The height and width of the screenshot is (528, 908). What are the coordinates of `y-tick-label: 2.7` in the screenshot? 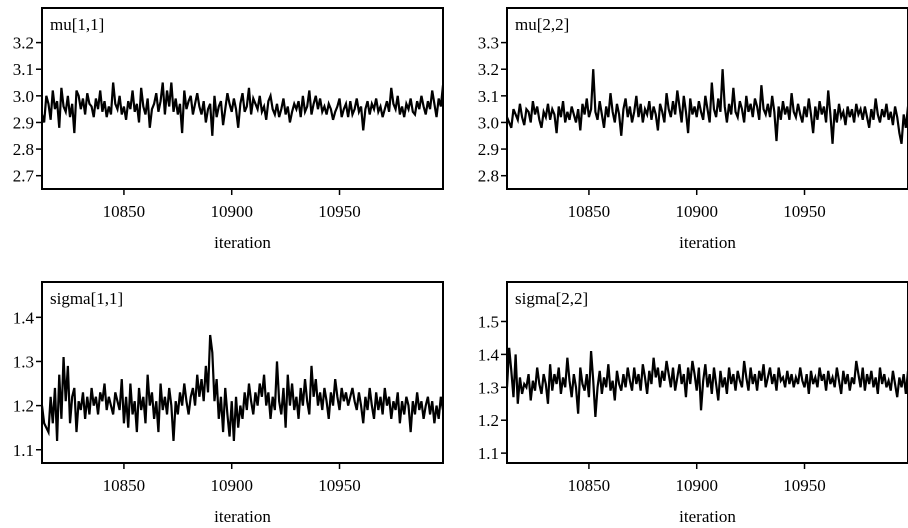 It's located at (24, 176).